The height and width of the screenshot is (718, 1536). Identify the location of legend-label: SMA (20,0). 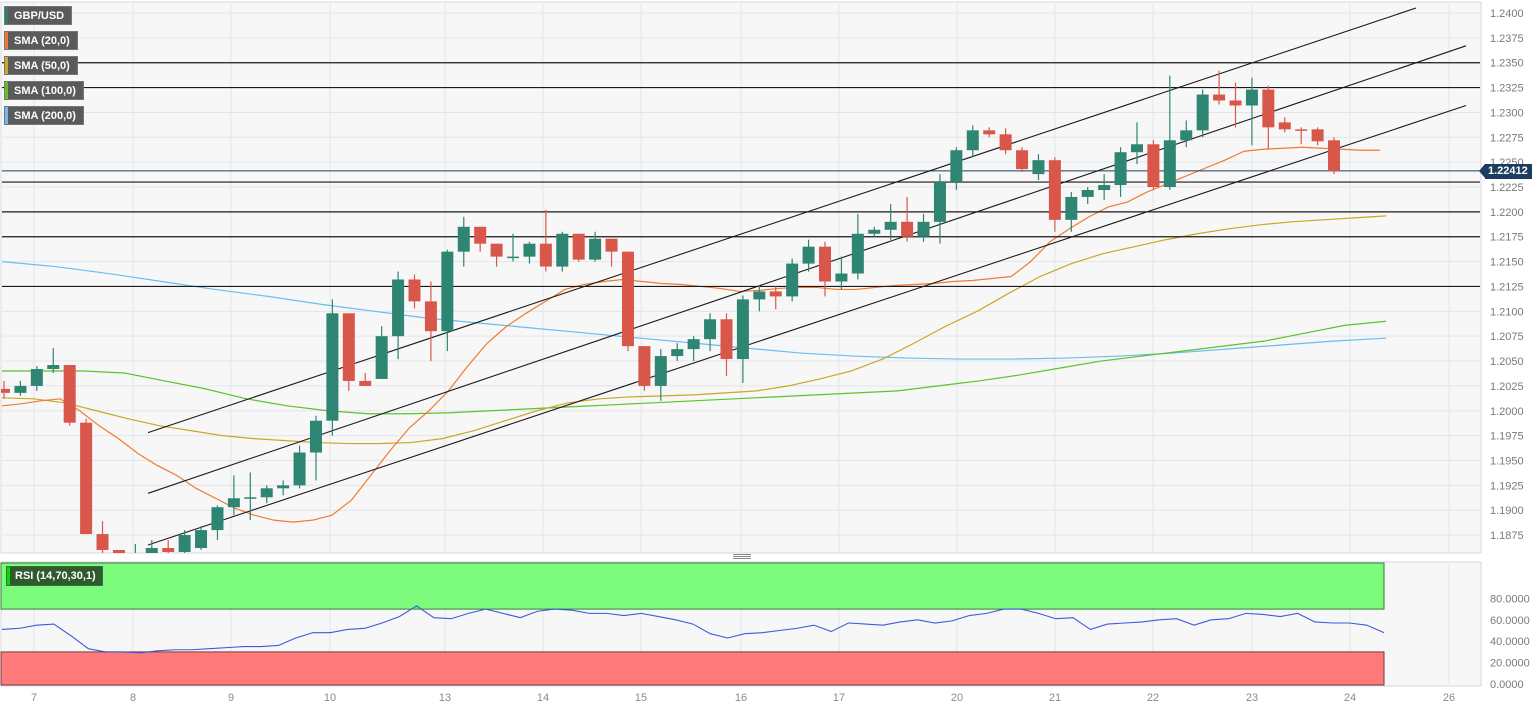
(42, 40).